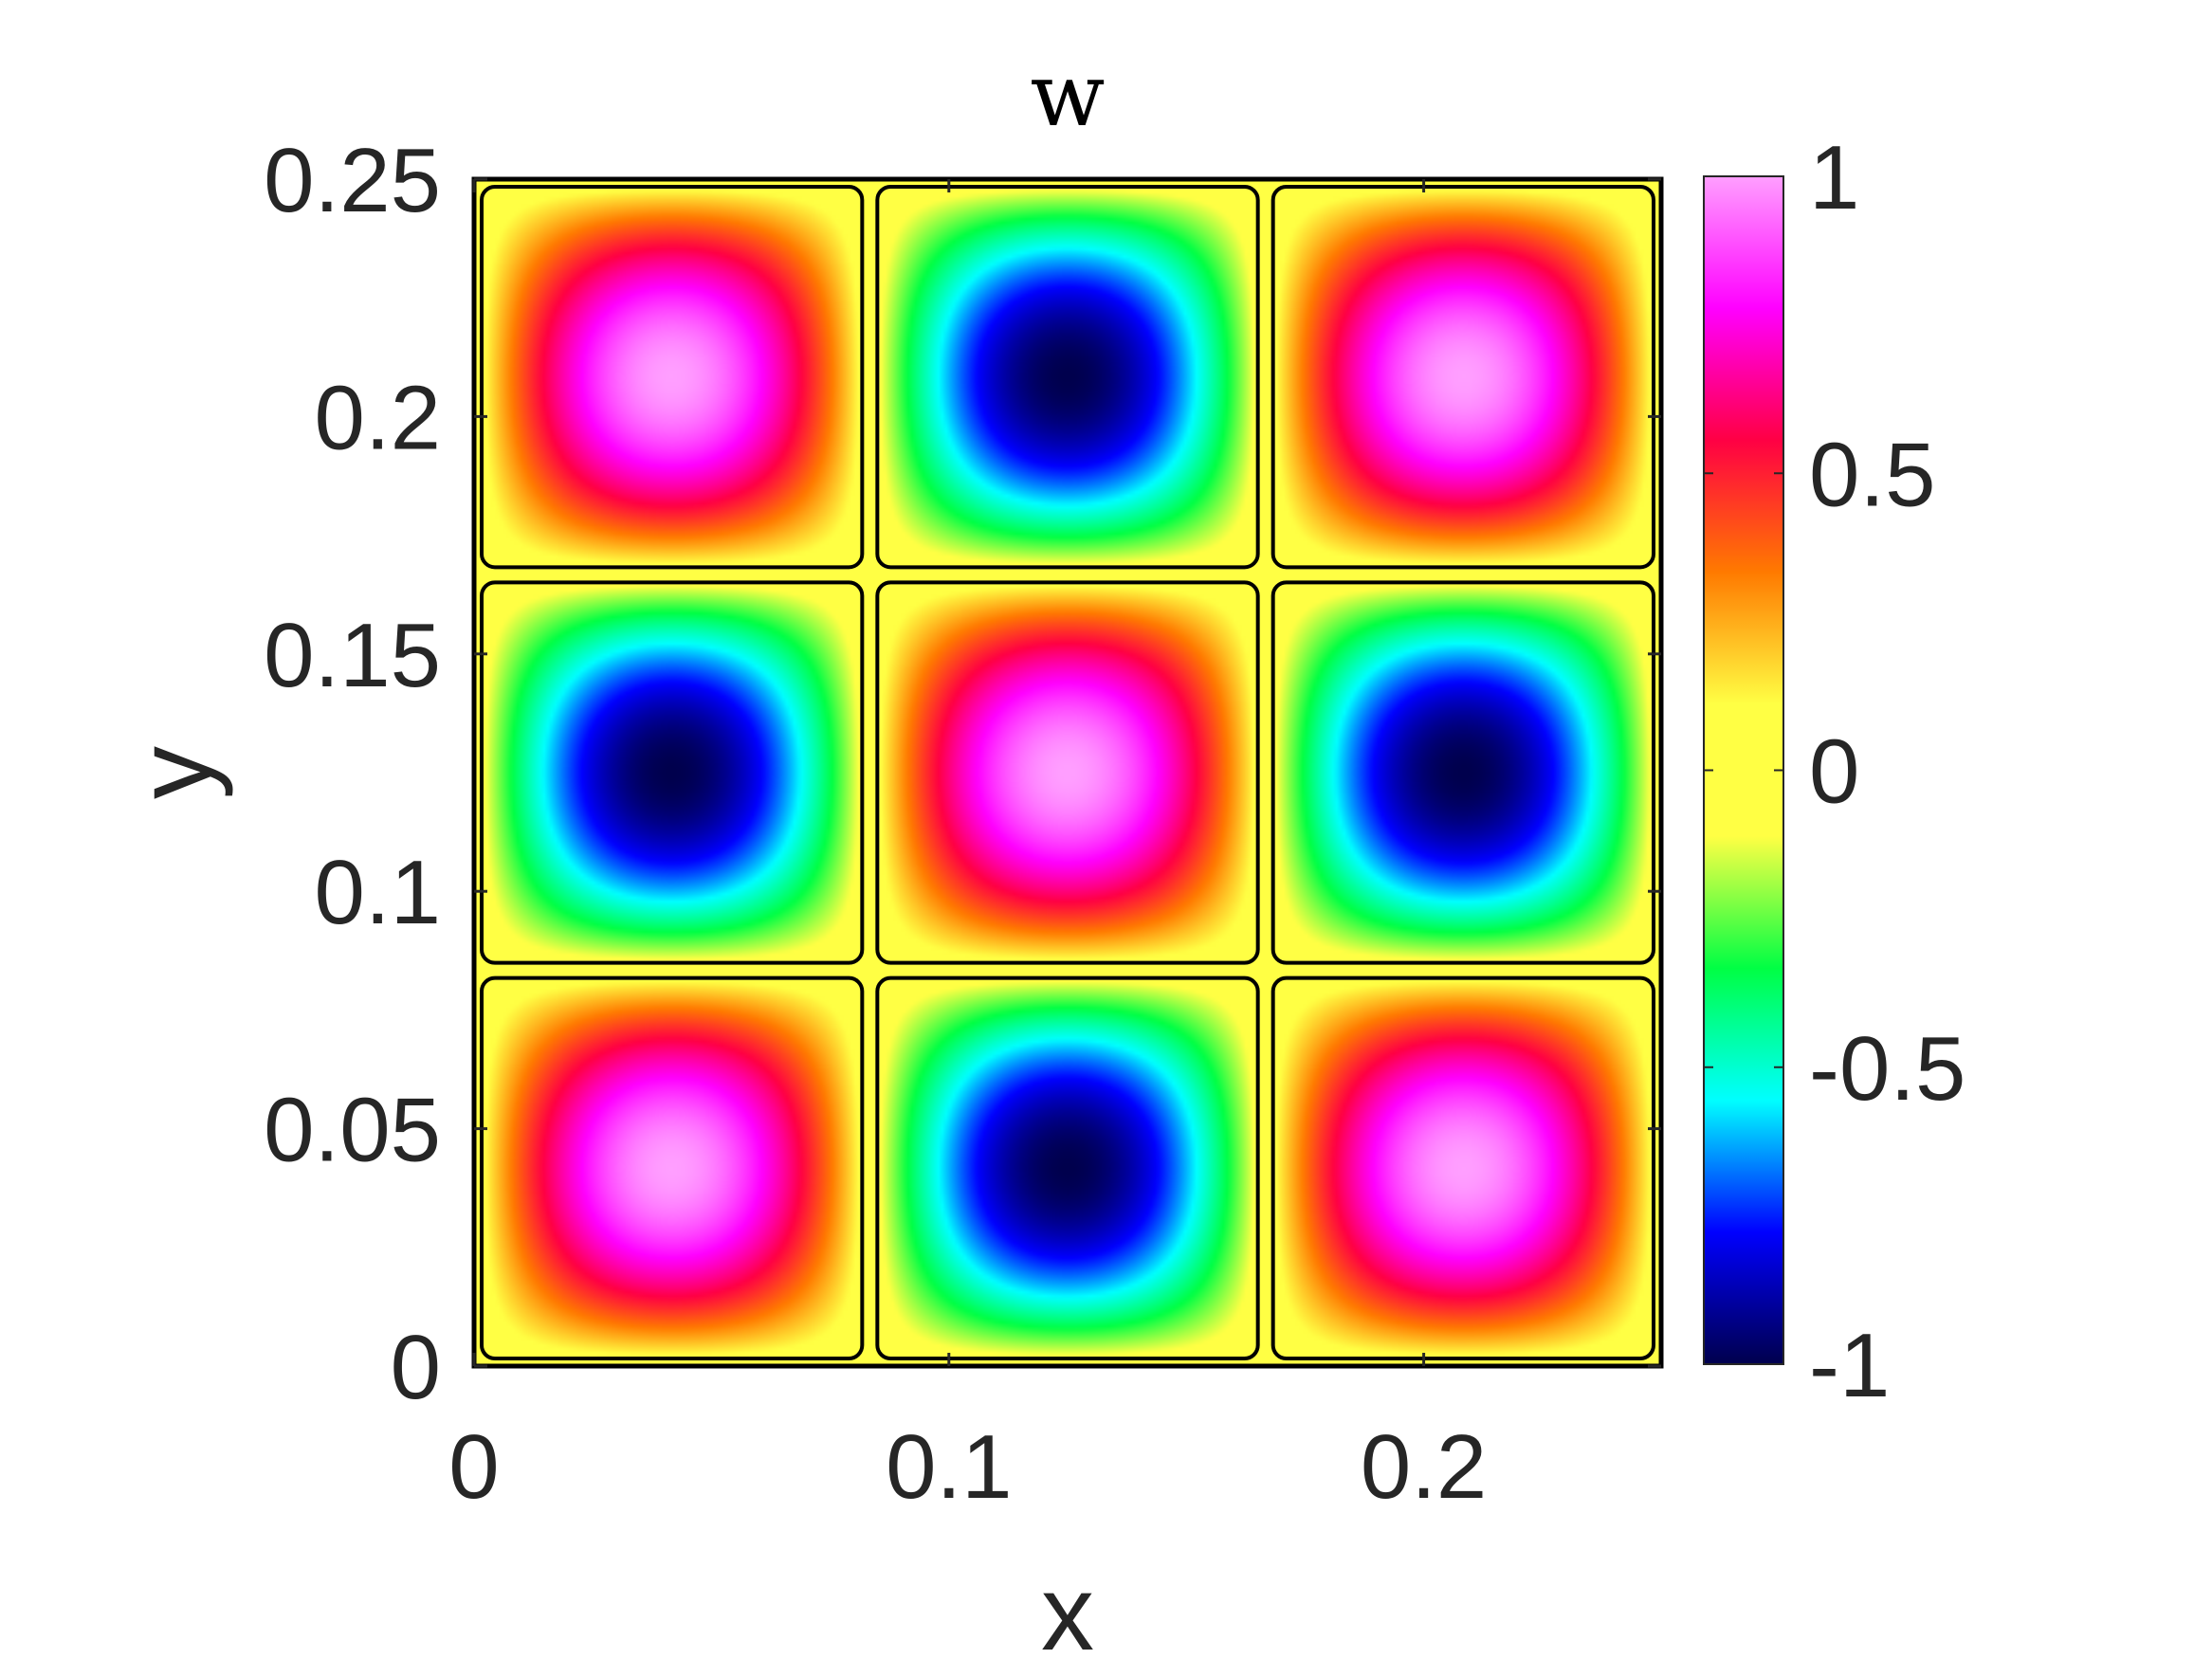  I want to click on colorbar-tick-label: -1, so click(1849, 1365).